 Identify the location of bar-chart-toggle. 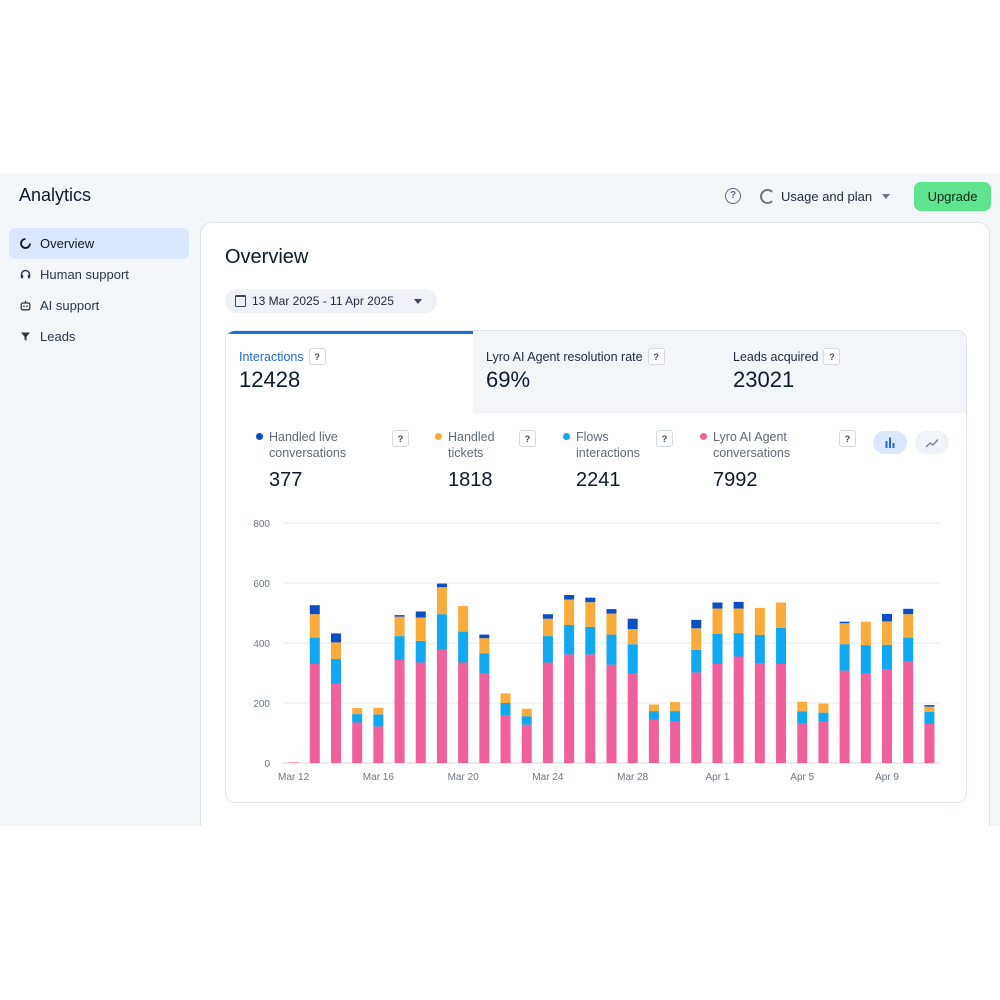
(890, 442).